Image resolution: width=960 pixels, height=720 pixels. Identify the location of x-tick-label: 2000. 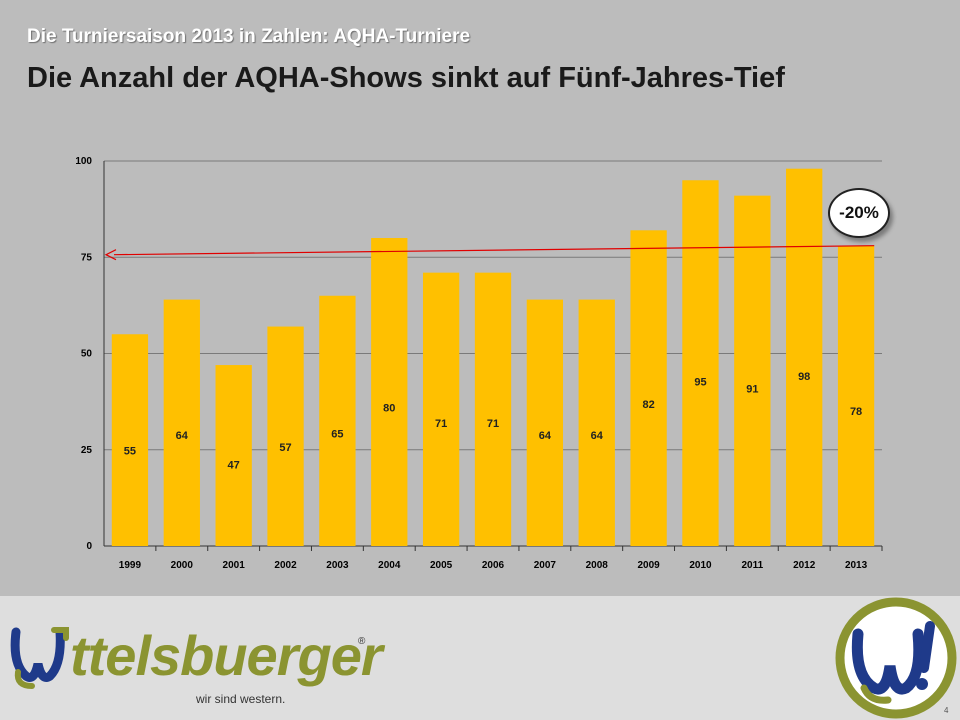
(182, 565).